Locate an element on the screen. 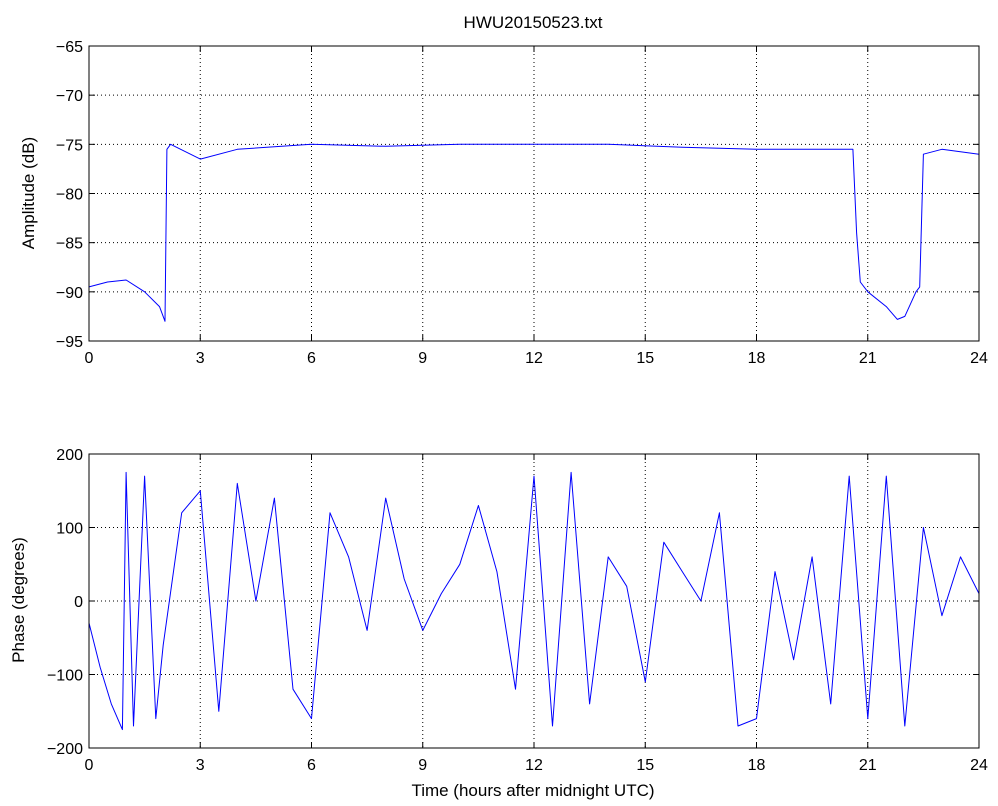 The image size is (998, 806). y-tick-label: −65 is located at coordinates (69, 47).